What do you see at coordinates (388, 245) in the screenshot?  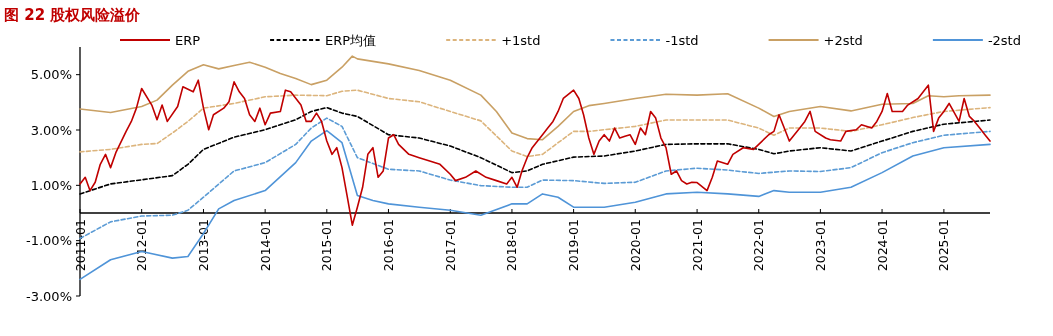 I see `x-tick-label: 2016-01` at bounding box center [388, 245].